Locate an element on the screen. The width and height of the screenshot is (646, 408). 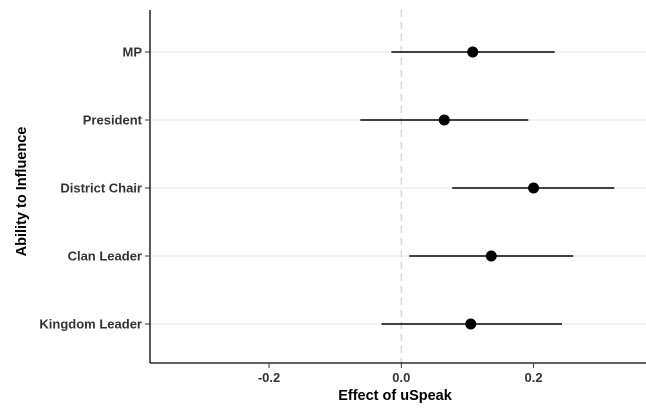
y-axis-title: Ability to Influence is located at coordinates (22, 192).